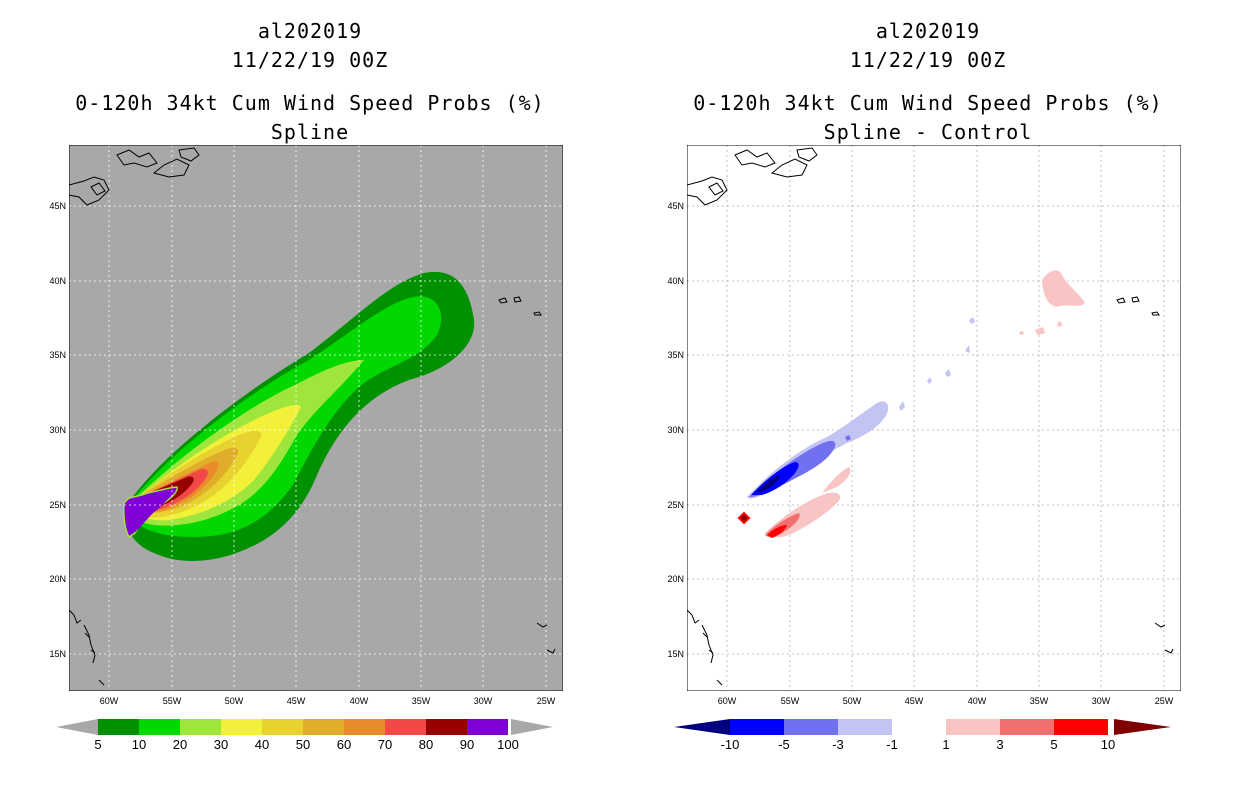  Describe the element at coordinates (296, 701) in the screenshot. I see `left-lon-label: 45W` at that location.